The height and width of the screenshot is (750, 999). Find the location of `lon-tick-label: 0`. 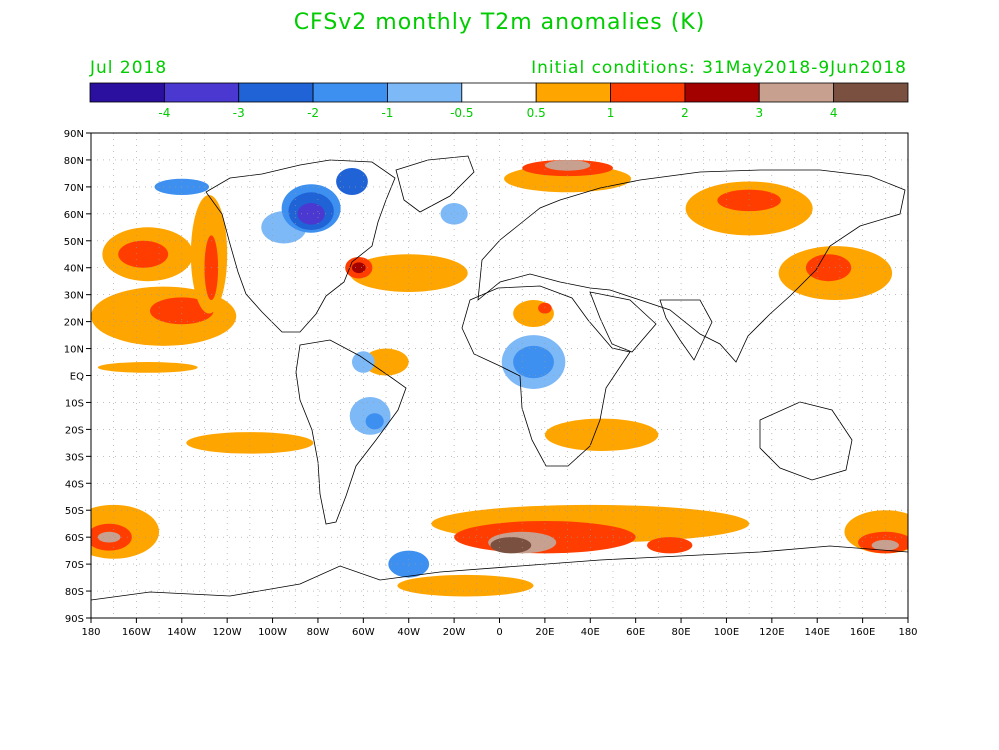

lon-tick-label: 0 is located at coordinates (499, 632).